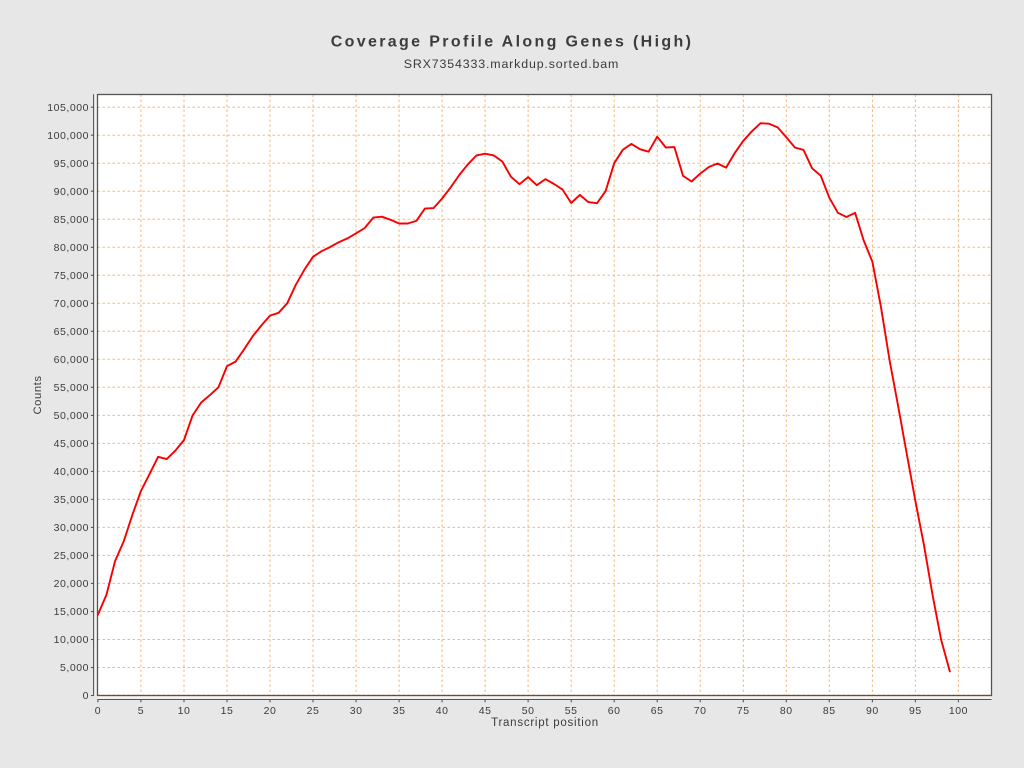  Describe the element at coordinates (571, 711) in the screenshot. I see `svg-text: 55` at that location.